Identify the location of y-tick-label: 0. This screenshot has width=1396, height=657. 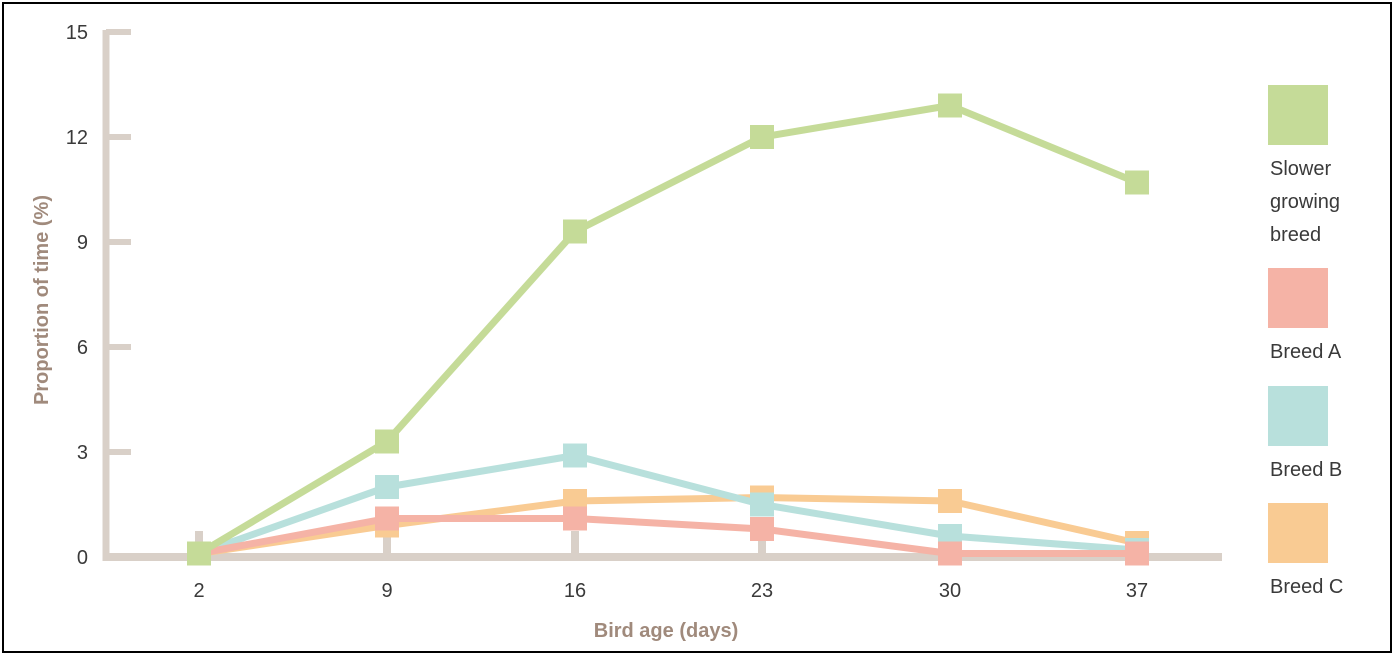
(82, 558).